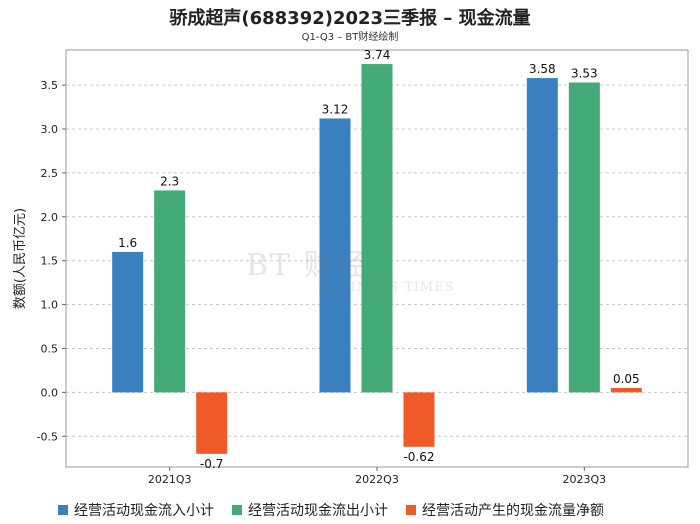 The image size is (700, 524). I want to click on legend-label-outflow: 经营活动现金流出小计, so click(318, 511).